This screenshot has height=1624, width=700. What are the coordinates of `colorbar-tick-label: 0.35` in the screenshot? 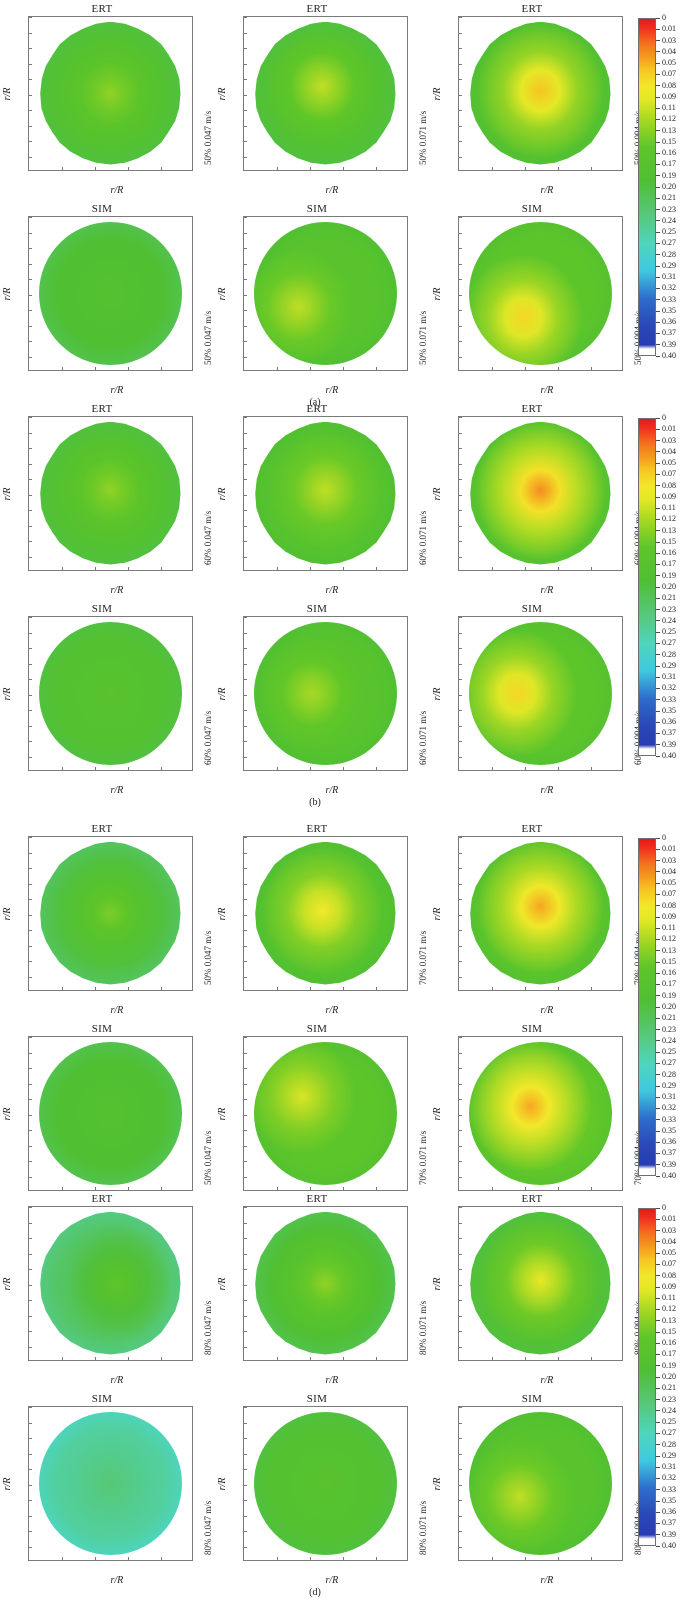 It's located at (666, 1130).